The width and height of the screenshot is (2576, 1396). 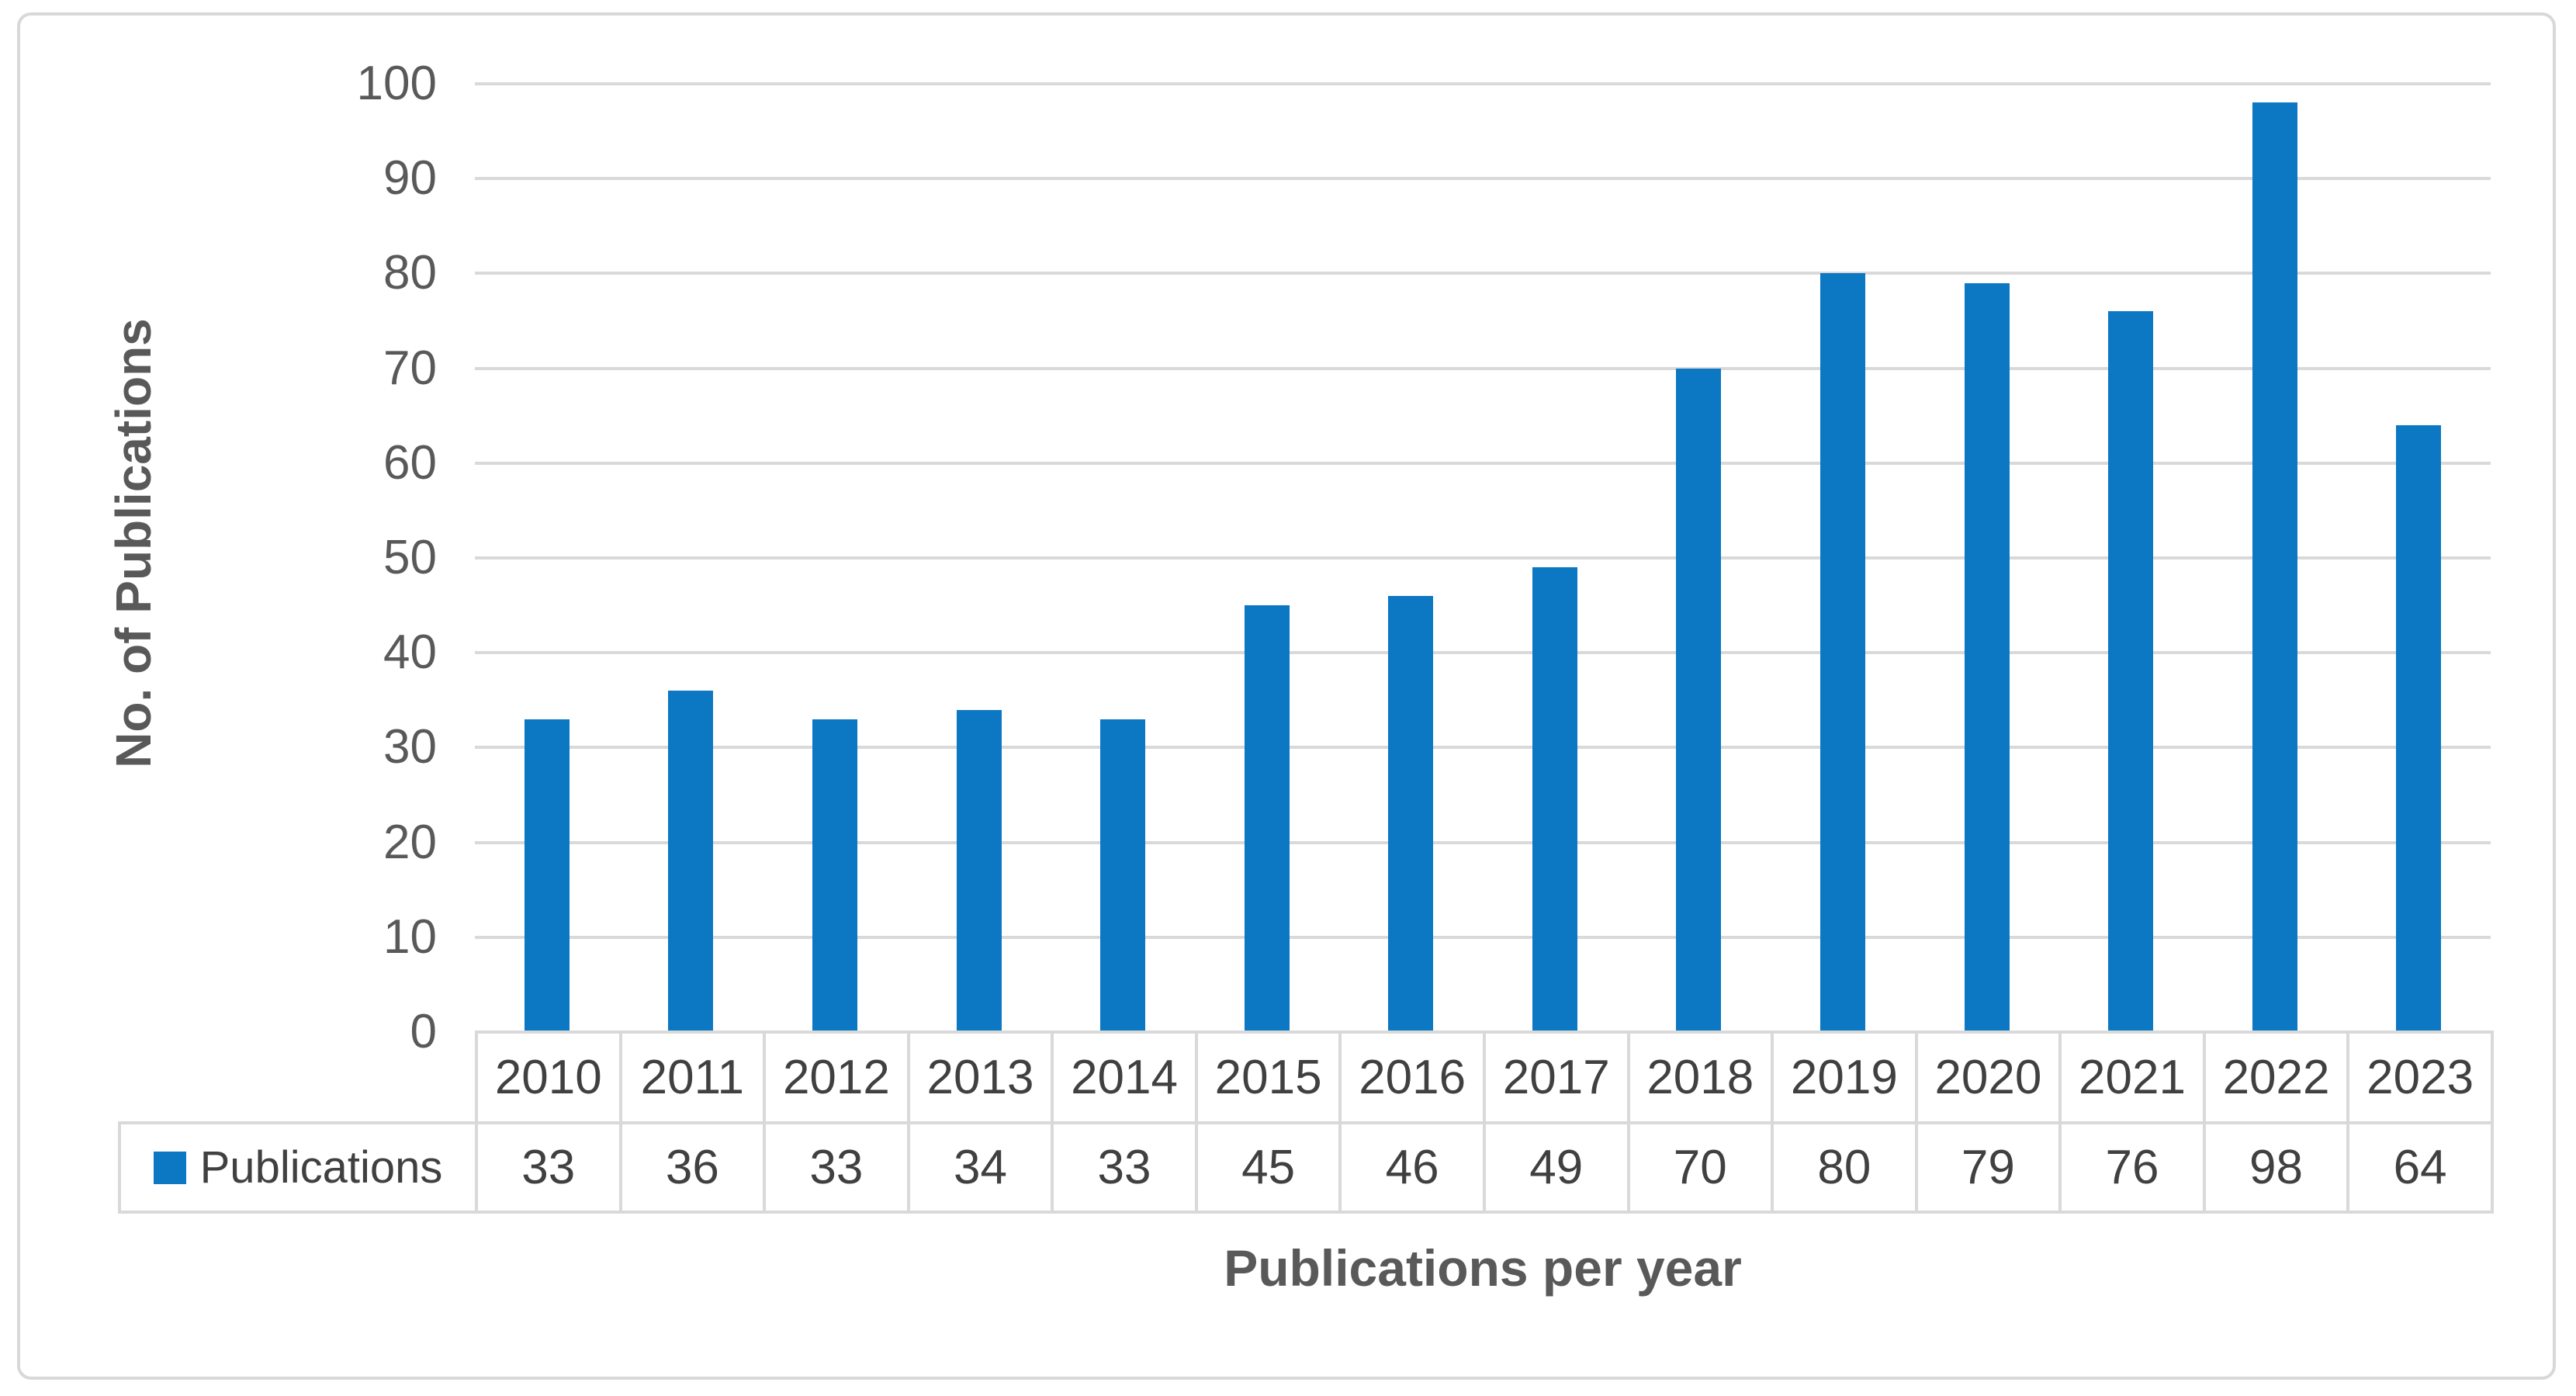 What do you see at coordinates (1412, 1077) in the screenshot?
I see `table-year-cell: 2016` at bounding box center [1412, 1077].